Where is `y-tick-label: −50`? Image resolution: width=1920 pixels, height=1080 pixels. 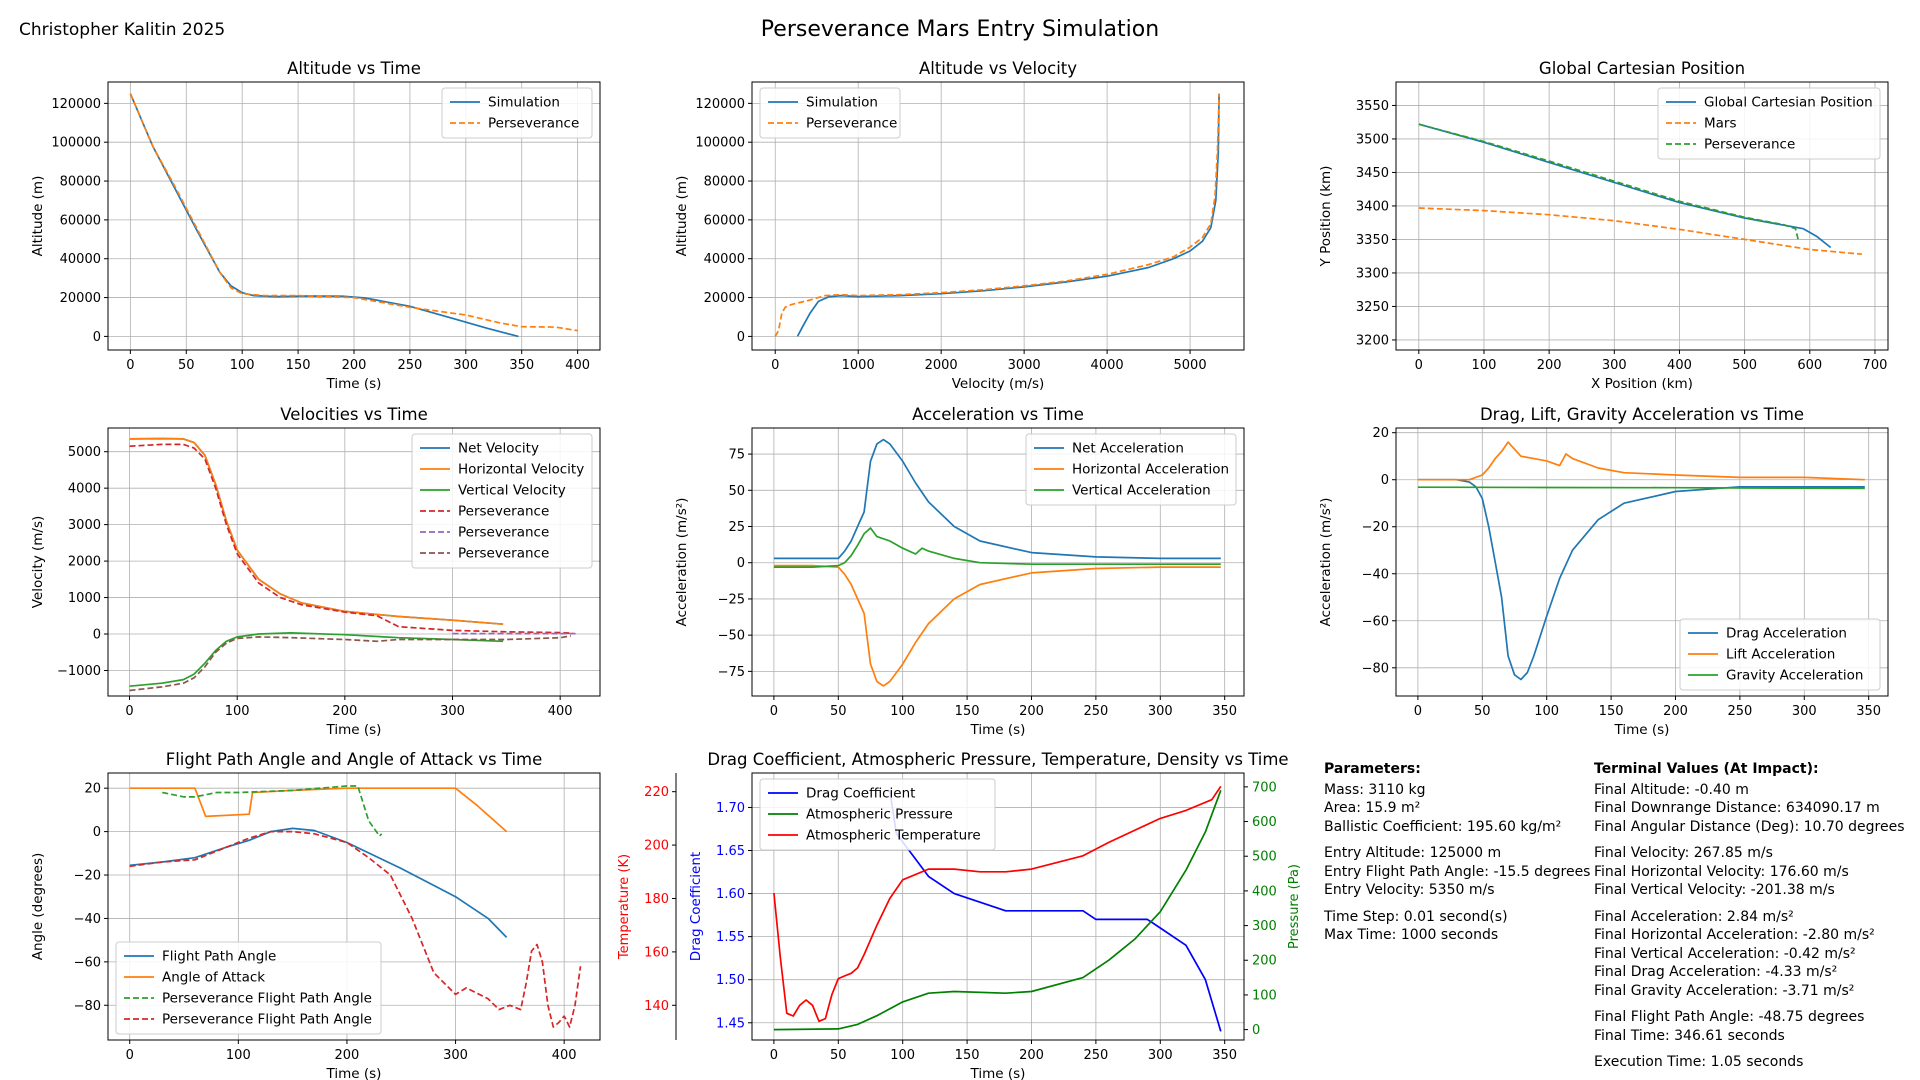 y-tick-label: −50 is located at coordinates (731, 636).